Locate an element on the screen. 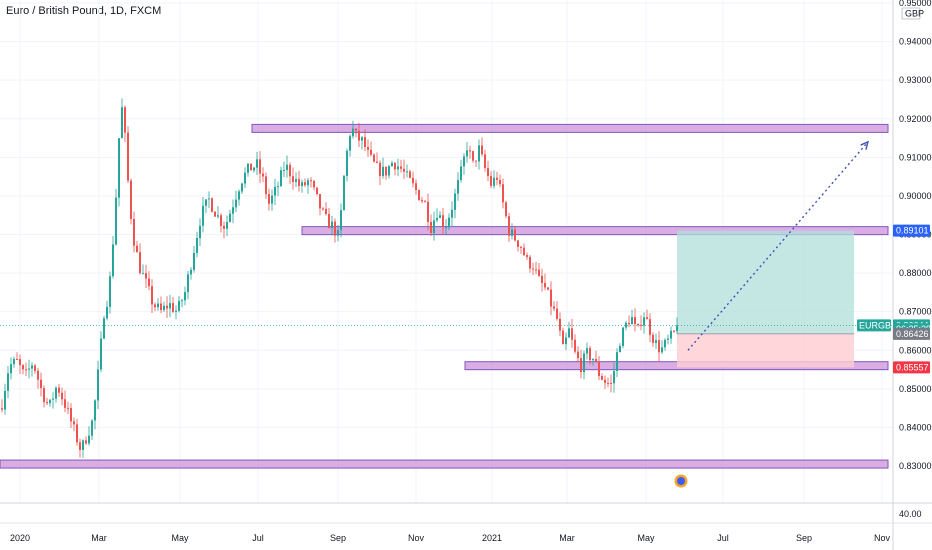 The height and width of the screenshot is (550, 932). y-tick-label: 0.93000 is located at coordinates (915, 80).